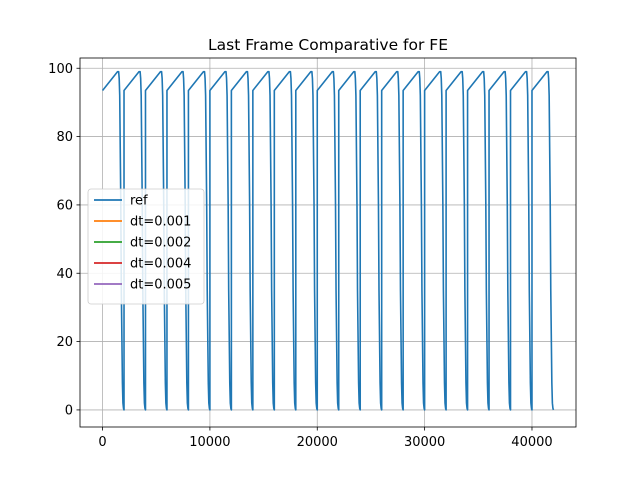 The height and width of the screenshot is (480, 640). I want to click on legend-box, so click(146, 246).